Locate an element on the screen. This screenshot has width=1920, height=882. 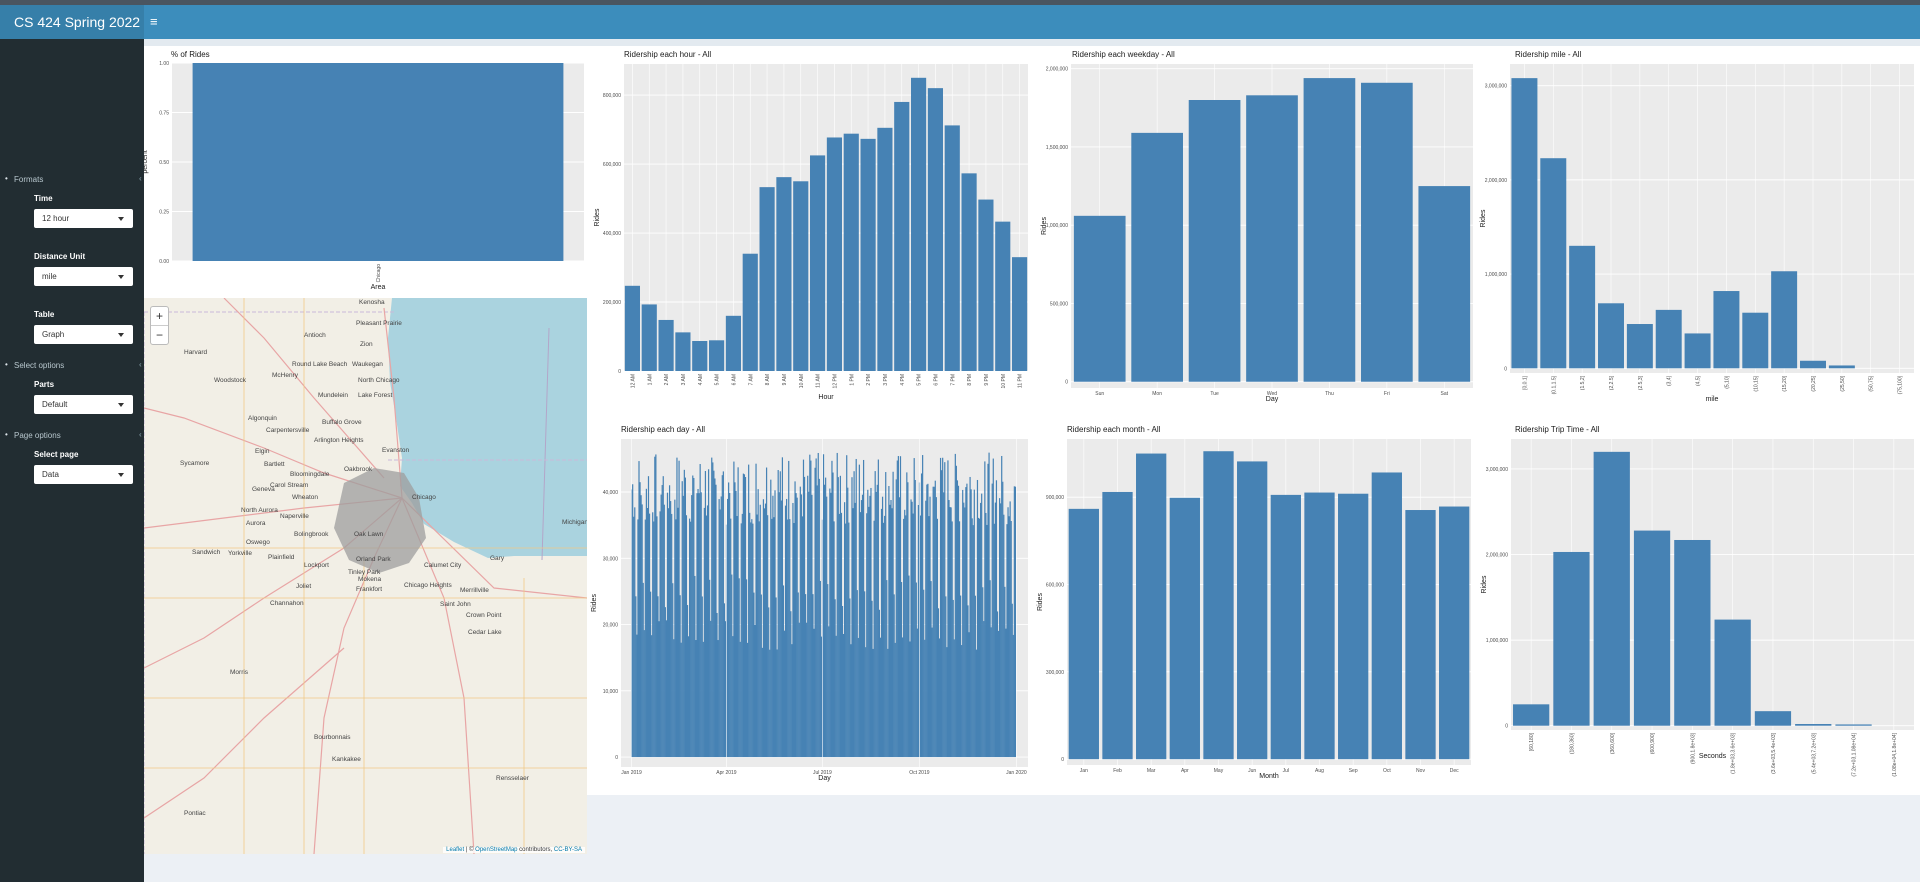
map-place-label: Lockport is located at coordinates (316, 565).